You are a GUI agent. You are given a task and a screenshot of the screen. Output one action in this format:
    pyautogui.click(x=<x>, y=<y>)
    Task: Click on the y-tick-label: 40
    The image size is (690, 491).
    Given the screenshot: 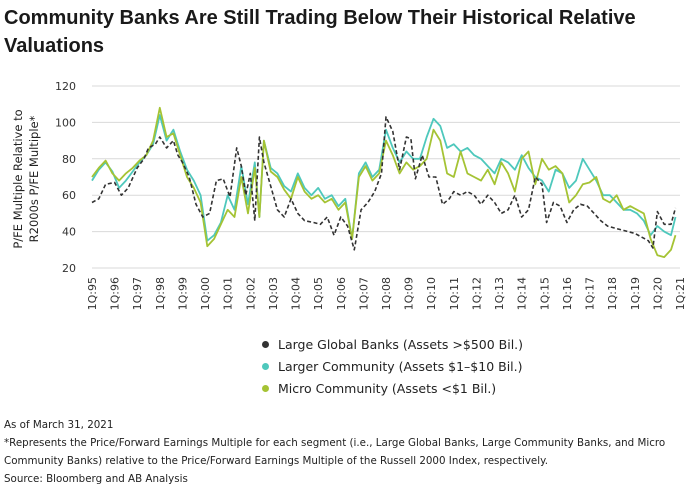 What is the action you would take?
    pyautogui.click(x=69, y=232)
    